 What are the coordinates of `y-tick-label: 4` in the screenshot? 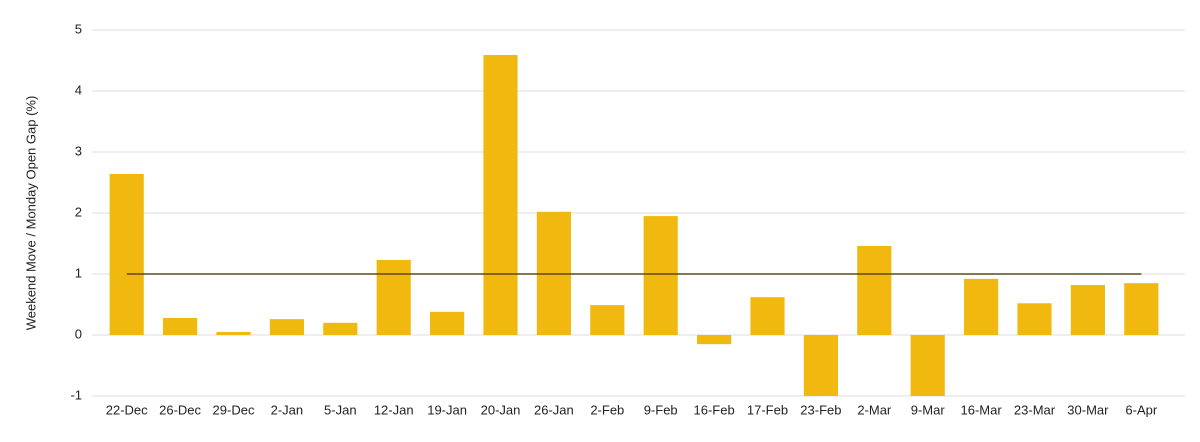 It's located at (78, 89).